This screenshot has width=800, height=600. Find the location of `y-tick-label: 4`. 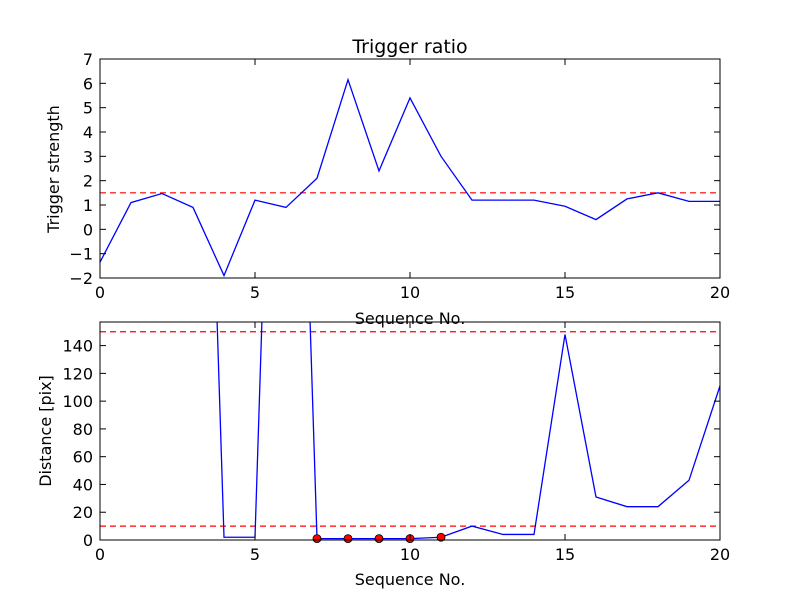

y-tick-label: 4 is located at coordinates (88, 132).